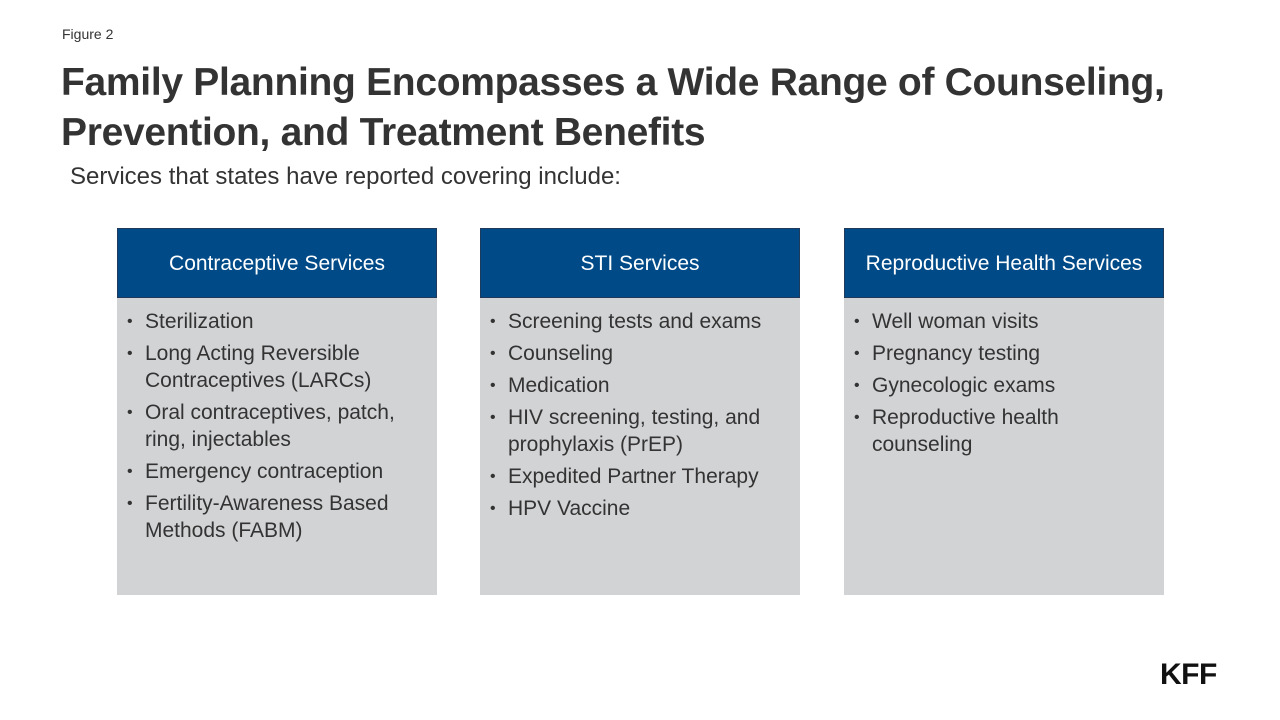  I want to click on figure-label: Figure 2, so click(88, 34).